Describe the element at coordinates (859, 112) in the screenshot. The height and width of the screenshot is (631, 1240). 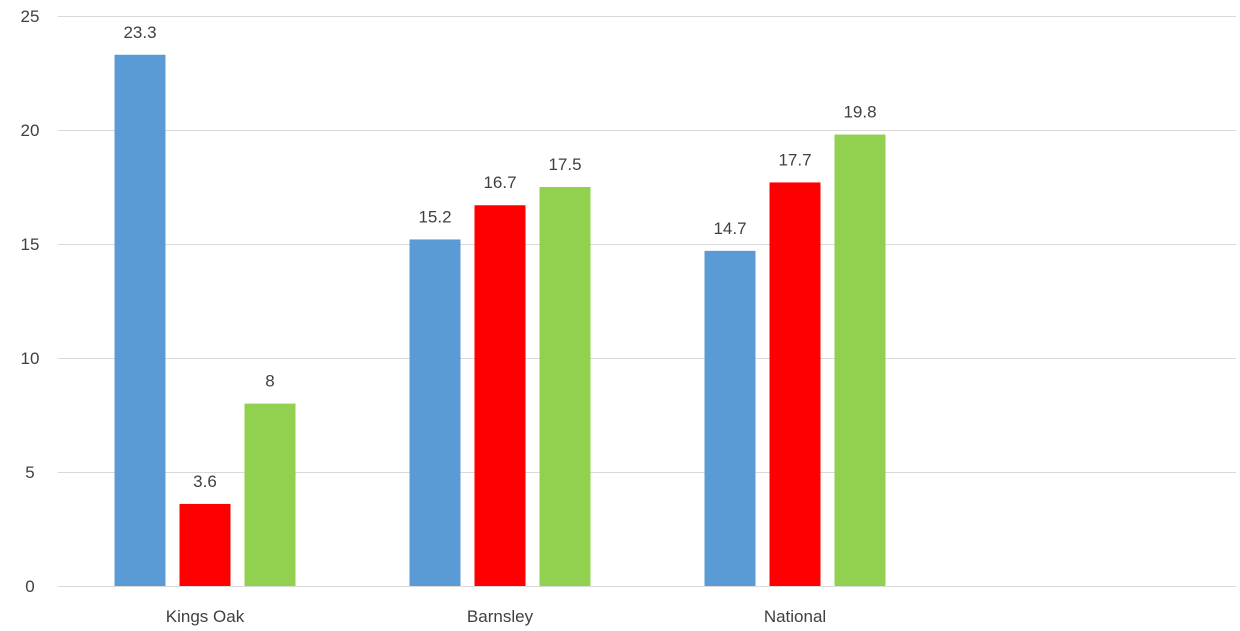
I see `data-label: 19.8` at that location.